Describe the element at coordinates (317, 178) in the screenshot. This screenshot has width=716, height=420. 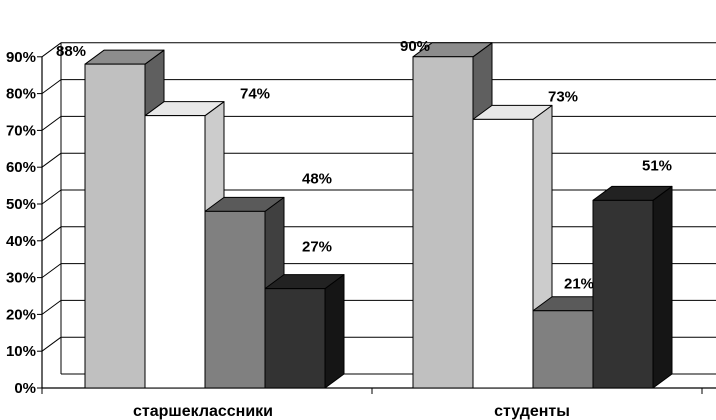
I see `data-label: 48%` at that location.